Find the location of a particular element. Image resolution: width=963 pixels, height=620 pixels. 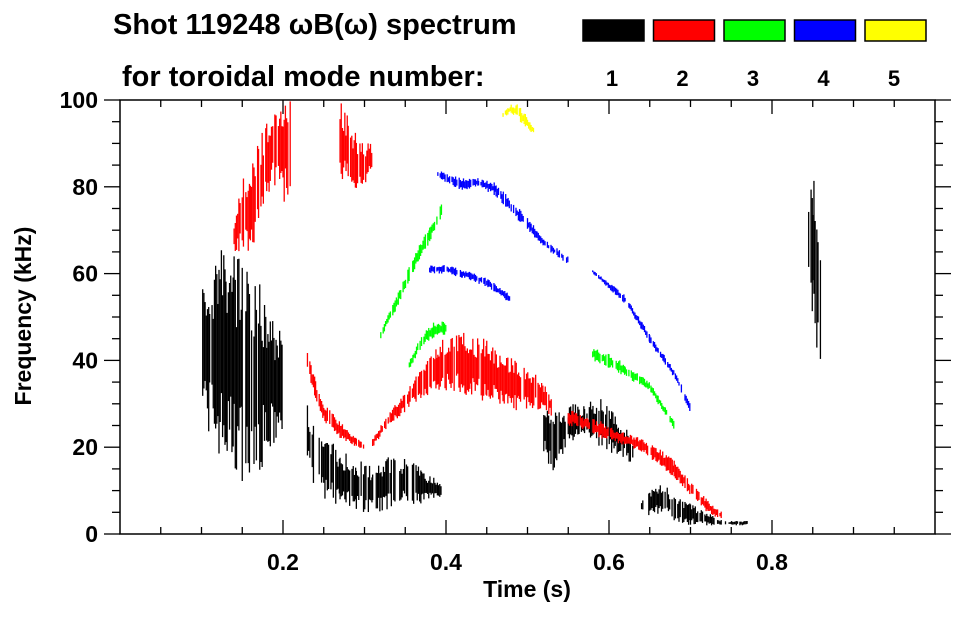

chart-subtitle: for toroidal mode number: is located at coordinates (303, 77).